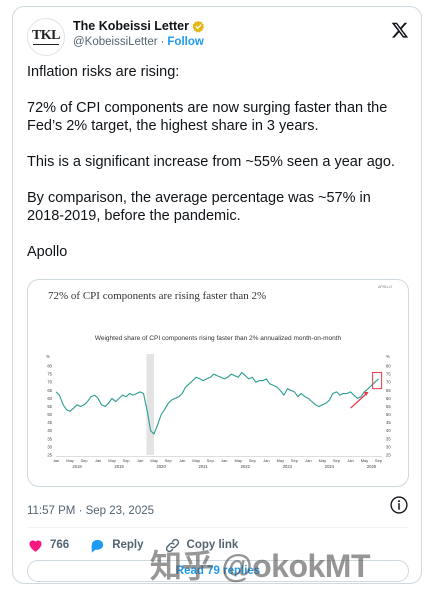 The height and width of the screenshot is (589, 434). Describe the element at coordinates (384, 287) in the screenshot. I see `apollo-logo: APOLLO` at that location.